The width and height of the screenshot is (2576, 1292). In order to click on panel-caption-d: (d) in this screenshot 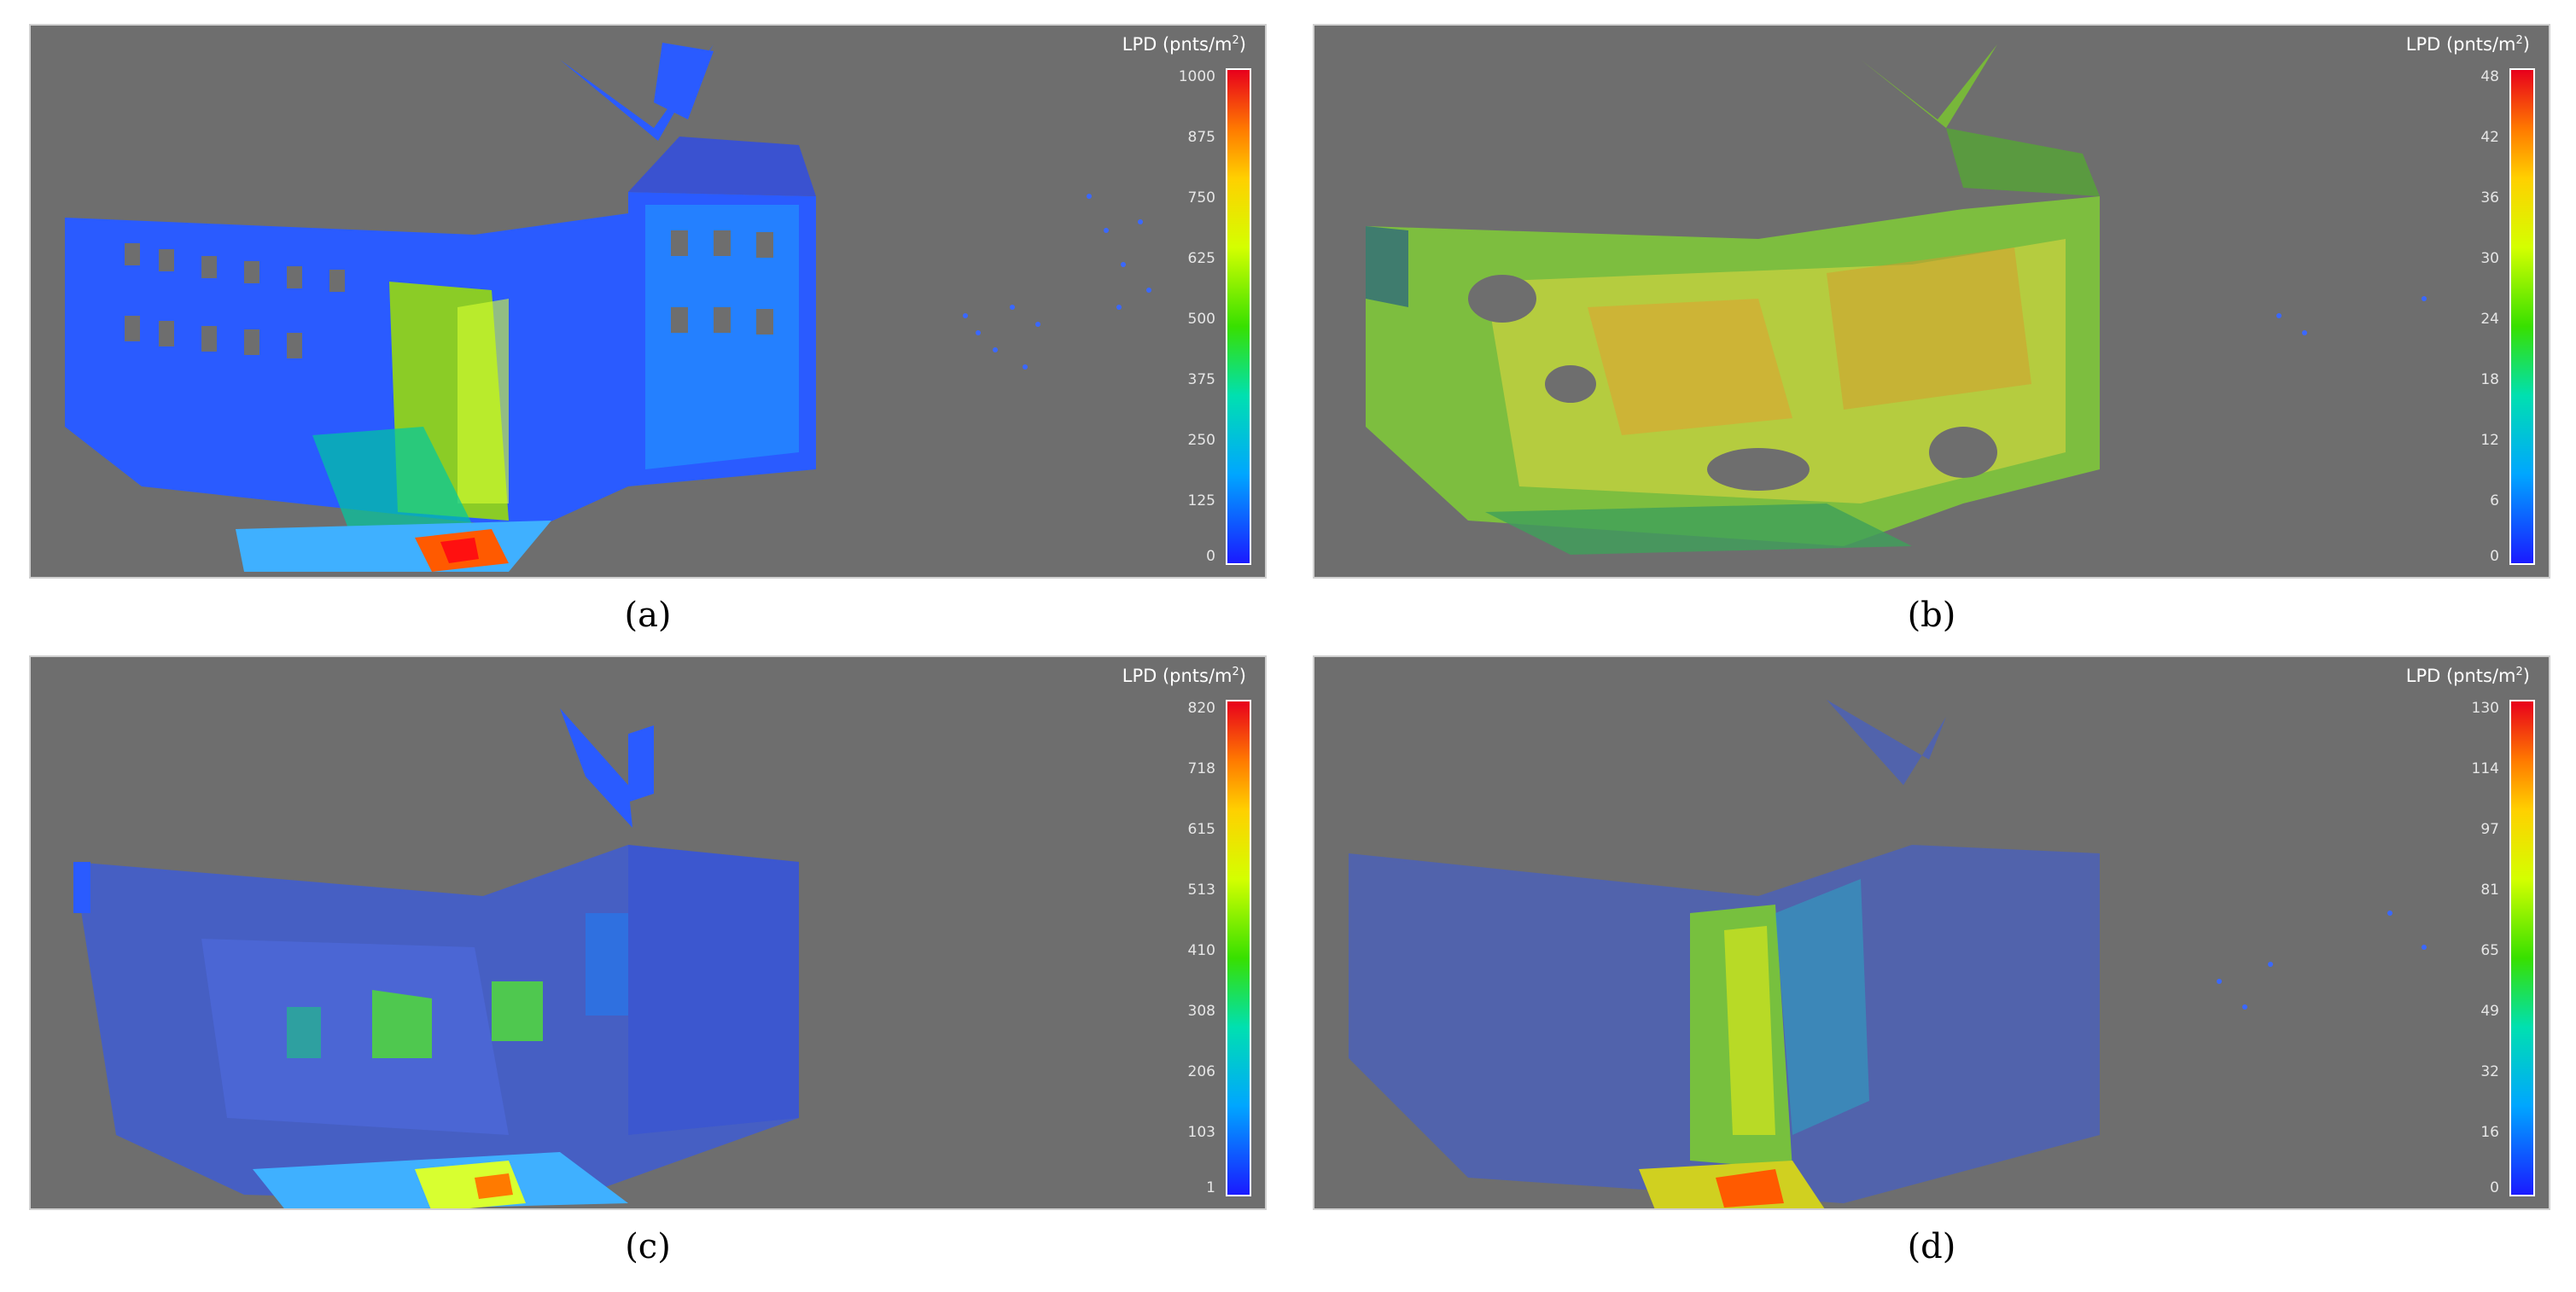, I will do `click(1931, 1246)`.